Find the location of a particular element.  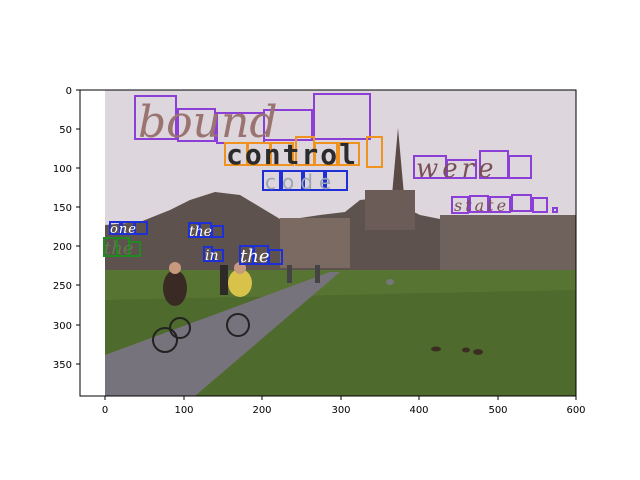

x-axis: 0 100 200 300 400 500 600 is located at coordinates (344, 406).